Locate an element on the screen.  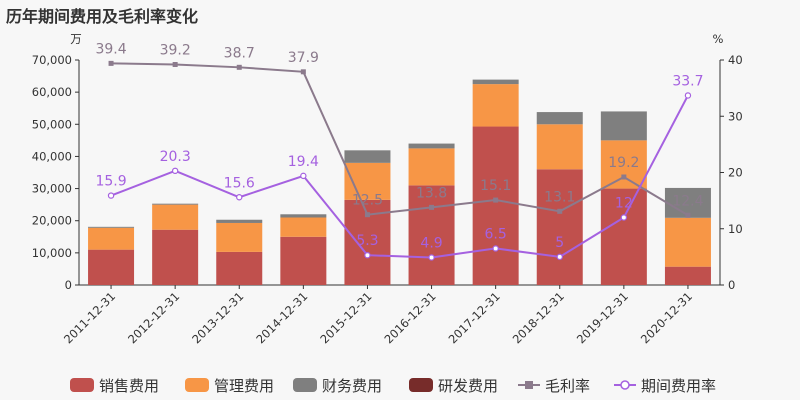
gross-margin-label: 15.1 is located at coordinates (495, 186).